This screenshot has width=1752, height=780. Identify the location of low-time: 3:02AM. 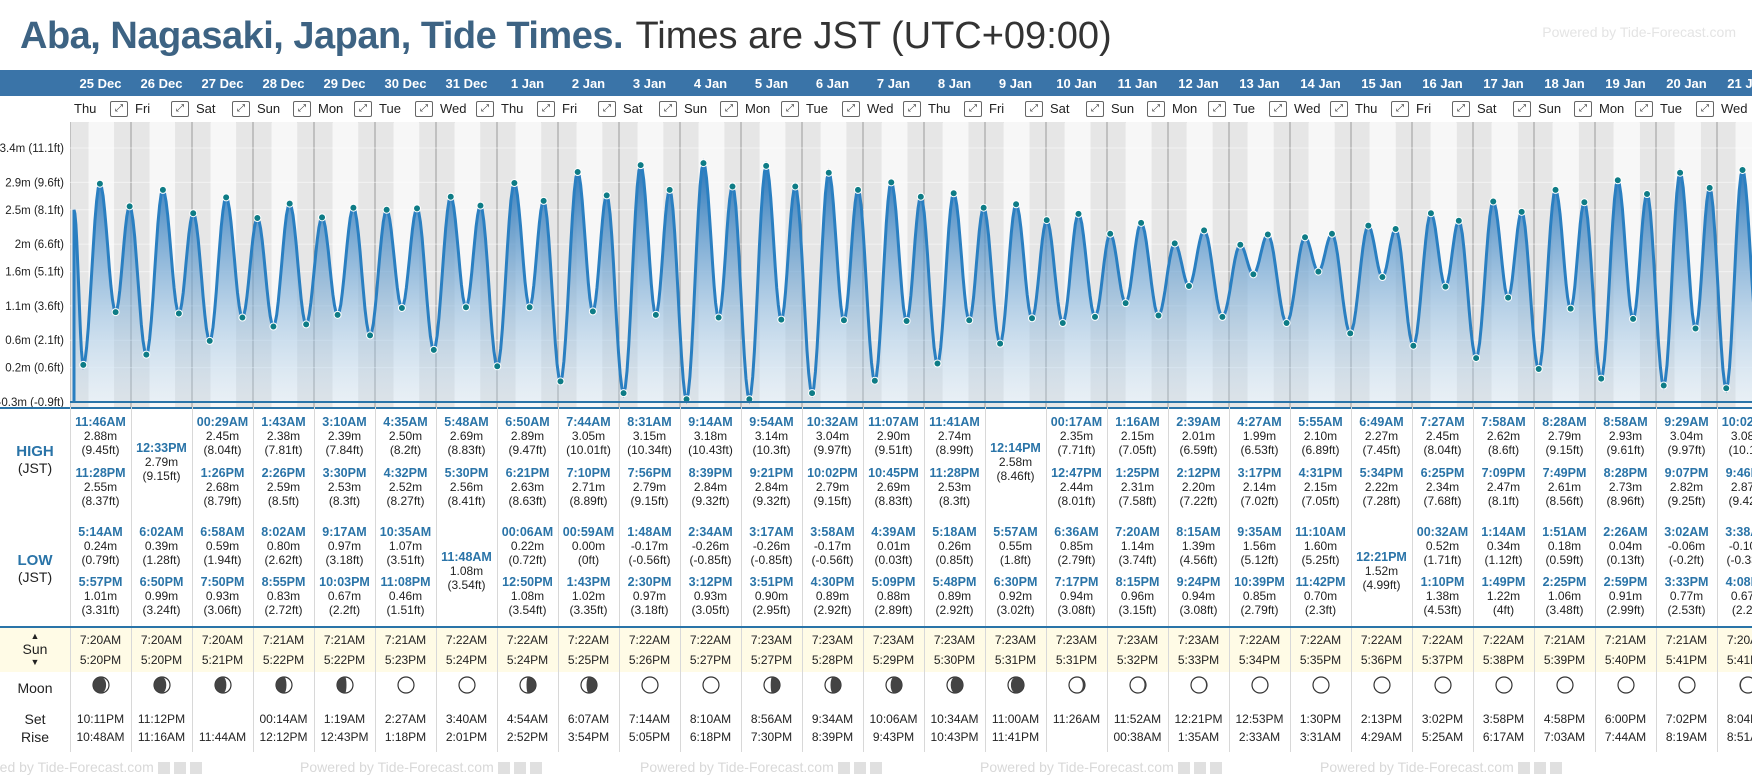
(1686, 532).